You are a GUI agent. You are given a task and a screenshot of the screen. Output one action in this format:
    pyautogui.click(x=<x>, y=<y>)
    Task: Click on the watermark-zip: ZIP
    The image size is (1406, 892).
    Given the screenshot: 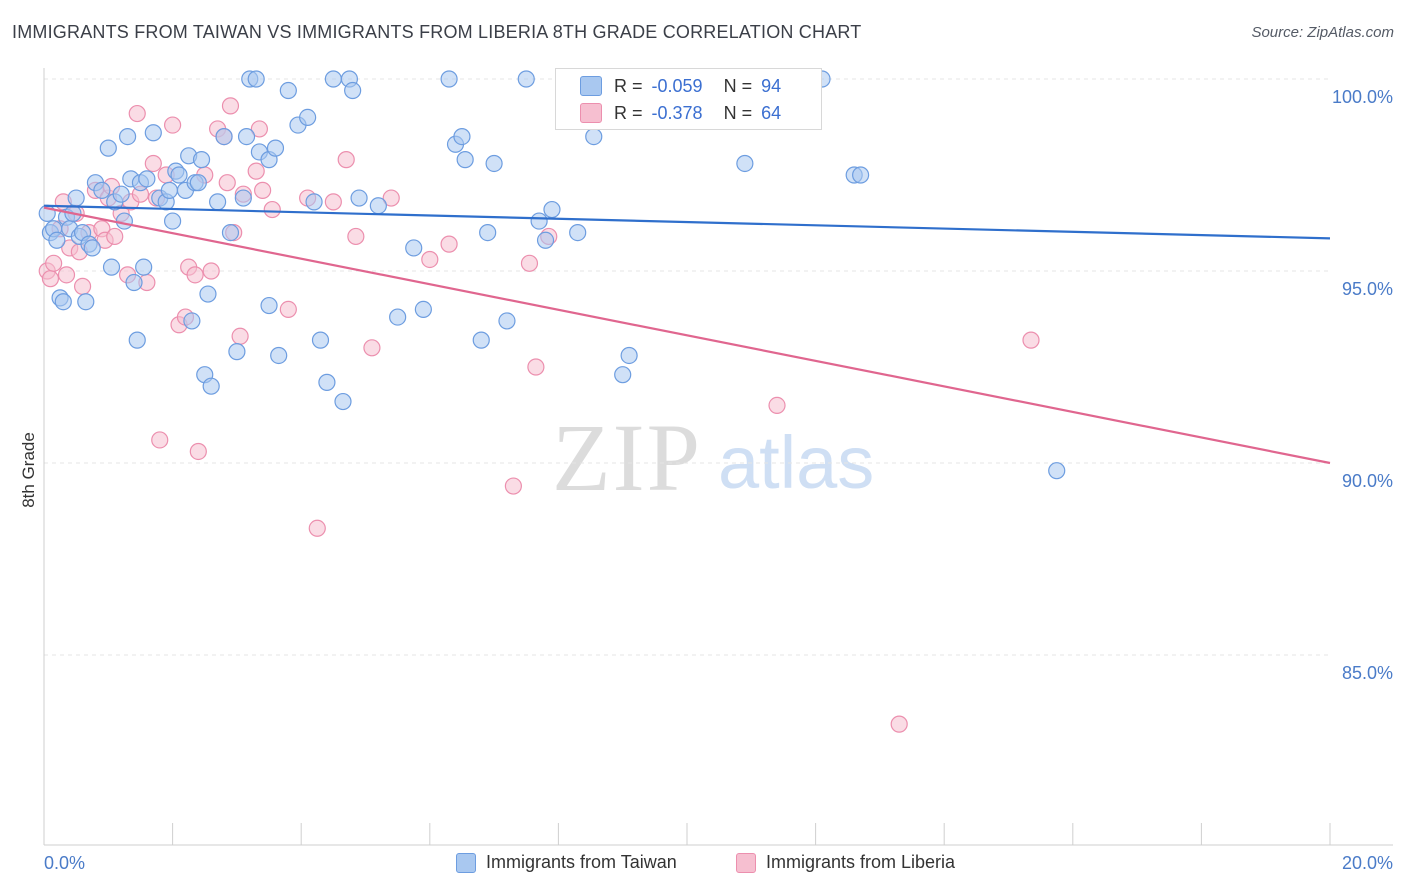 What is the action you would take?
    pyautogui.click(x=627, y=457)
    